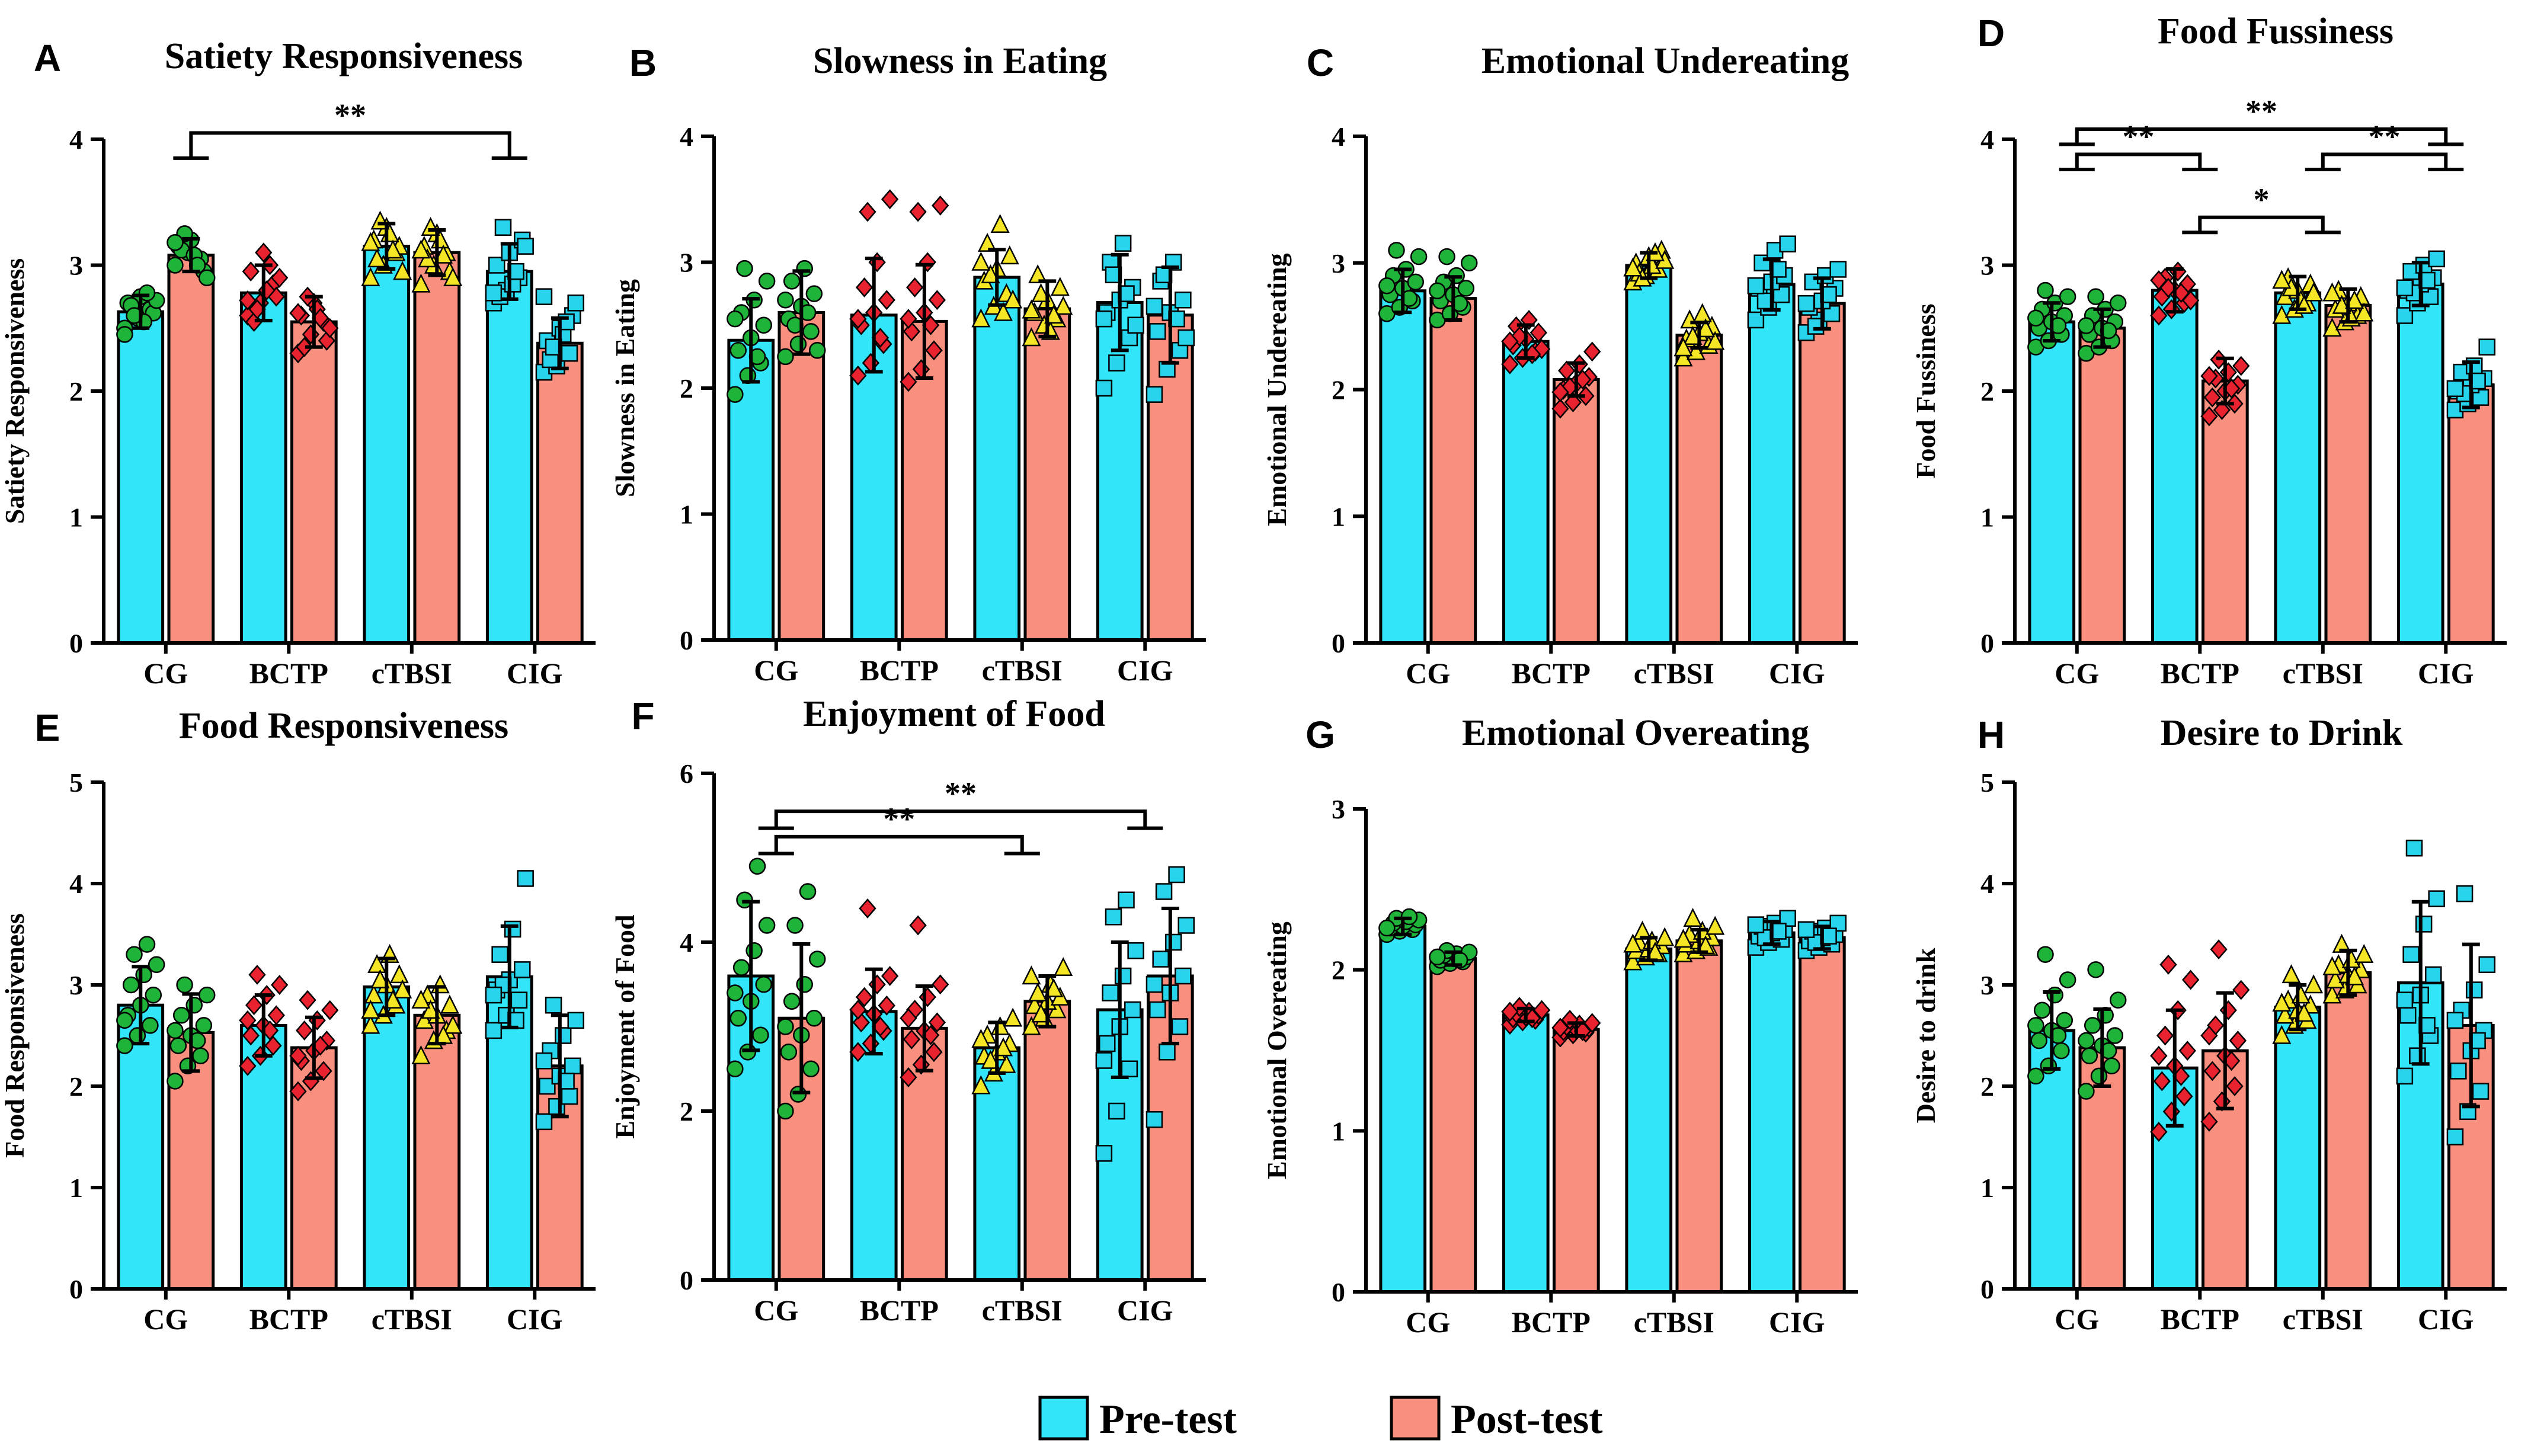 The image size is (2531, 1456). Describe the element at coordinates (643, 62) in the screenshot. I see `panel-letter: B` at that location.